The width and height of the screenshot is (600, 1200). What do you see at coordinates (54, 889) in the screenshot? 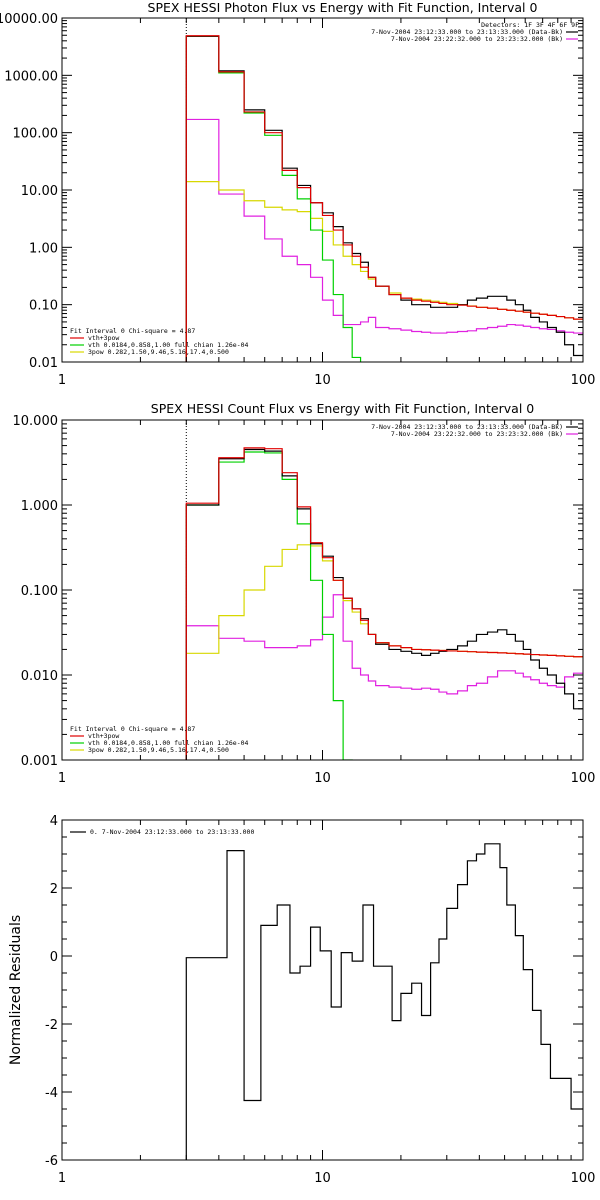
I see `y-tick-label: 2` at bounding box center [54, 889].